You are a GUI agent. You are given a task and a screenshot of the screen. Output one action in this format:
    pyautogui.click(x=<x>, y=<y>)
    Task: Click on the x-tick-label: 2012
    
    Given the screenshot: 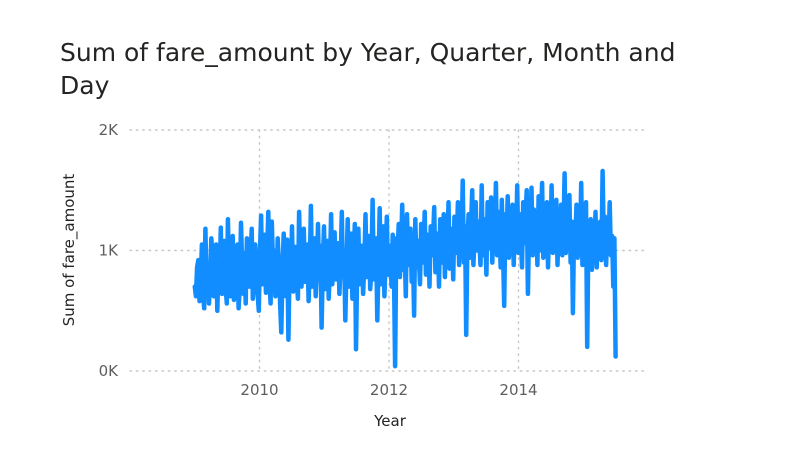 What is the action you would take?
    pyautogui.click(x=389, y=390)
    